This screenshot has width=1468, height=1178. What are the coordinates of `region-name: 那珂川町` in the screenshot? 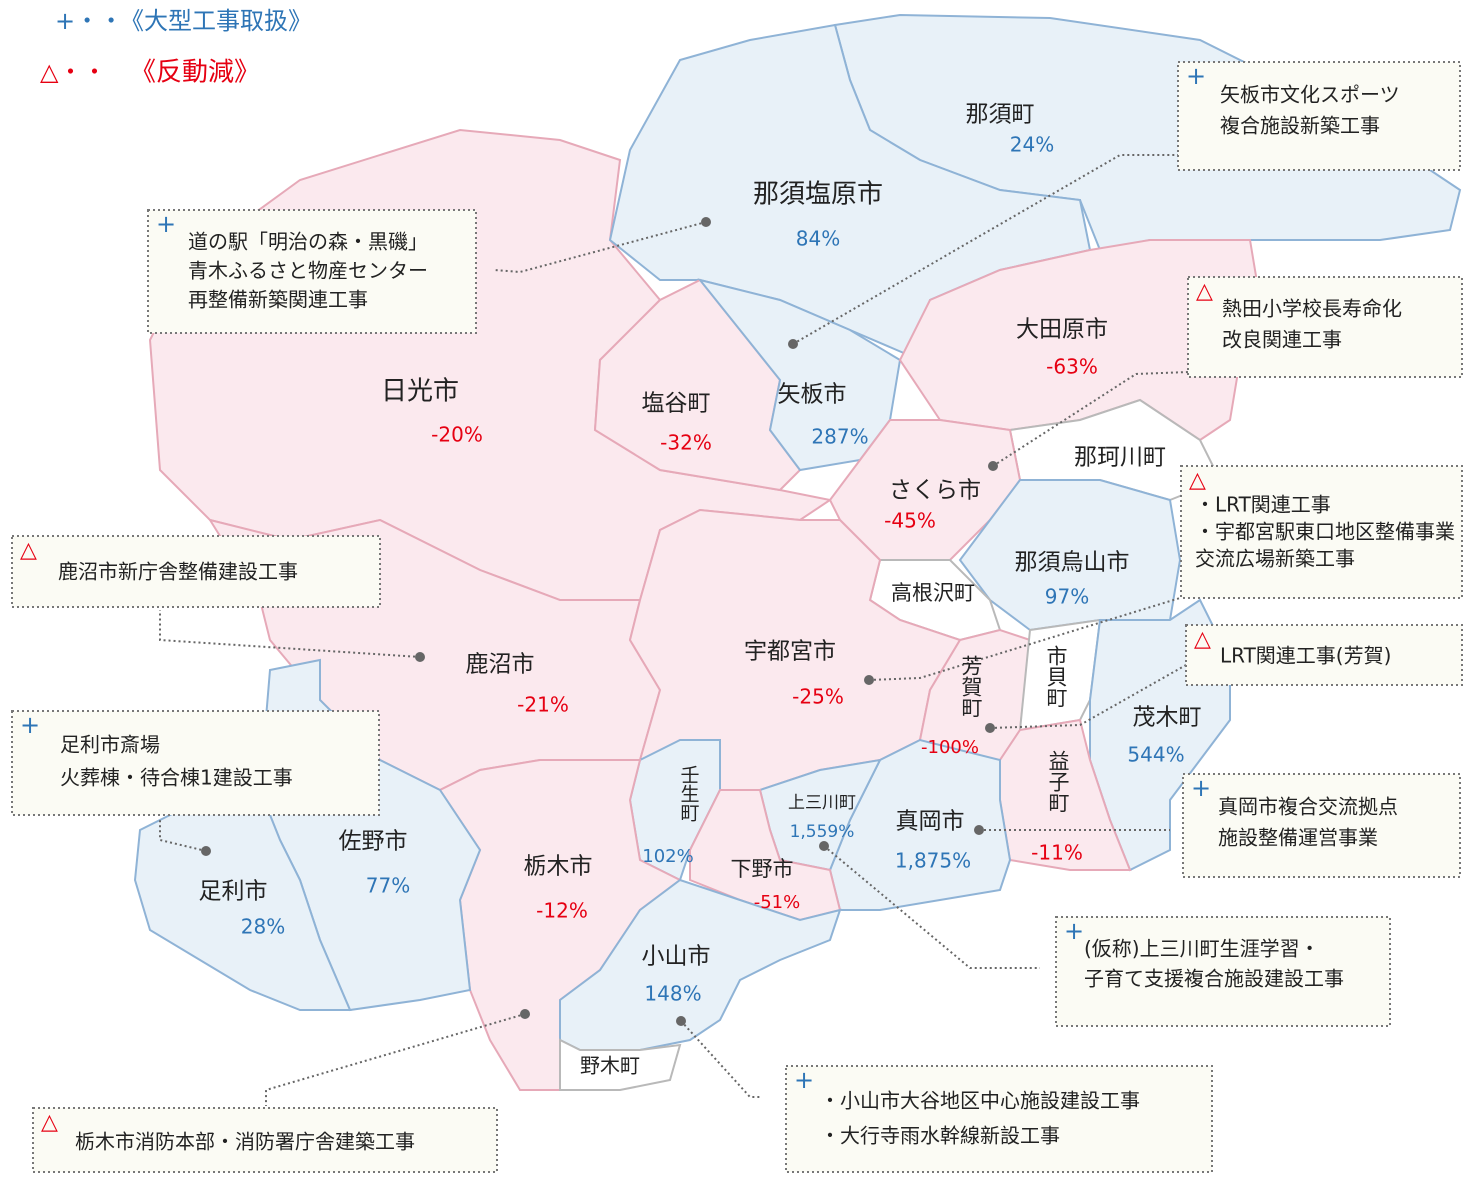 It's located at (1120, 458).